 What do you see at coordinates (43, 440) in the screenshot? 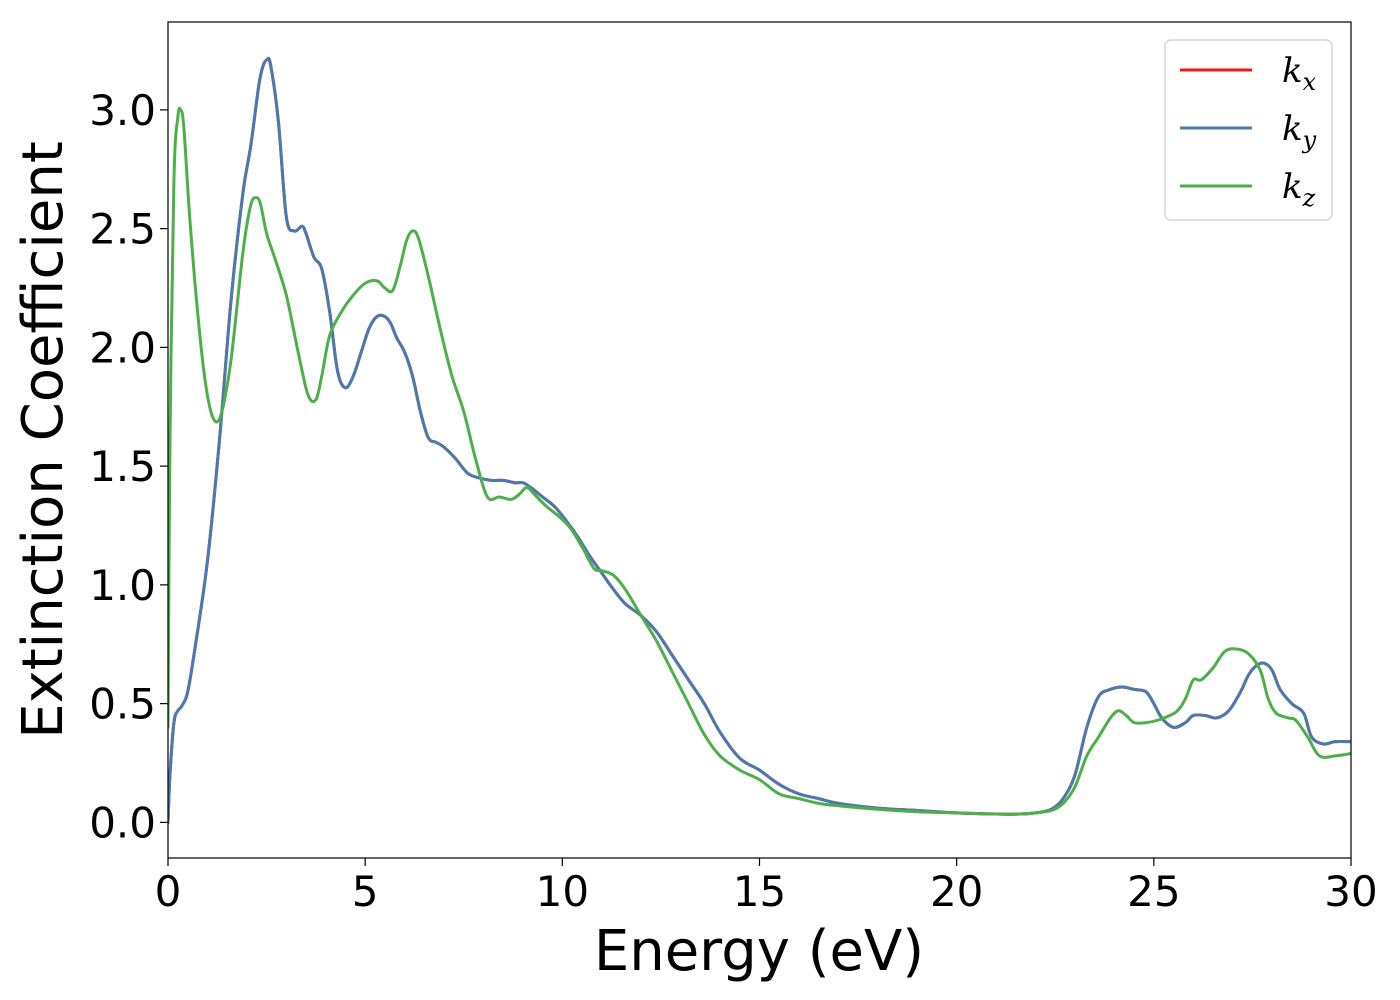
I see `y-axis-label: Extinction Coefficient` at bounding box center [43, 440].